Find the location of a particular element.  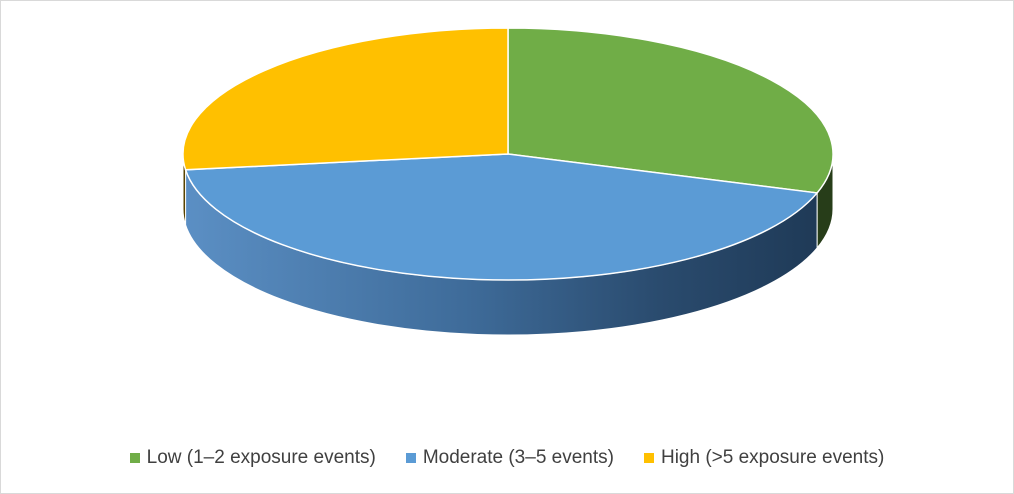

legend-label-3: High (>5 exposure events) is located at coordinates (772, 457).